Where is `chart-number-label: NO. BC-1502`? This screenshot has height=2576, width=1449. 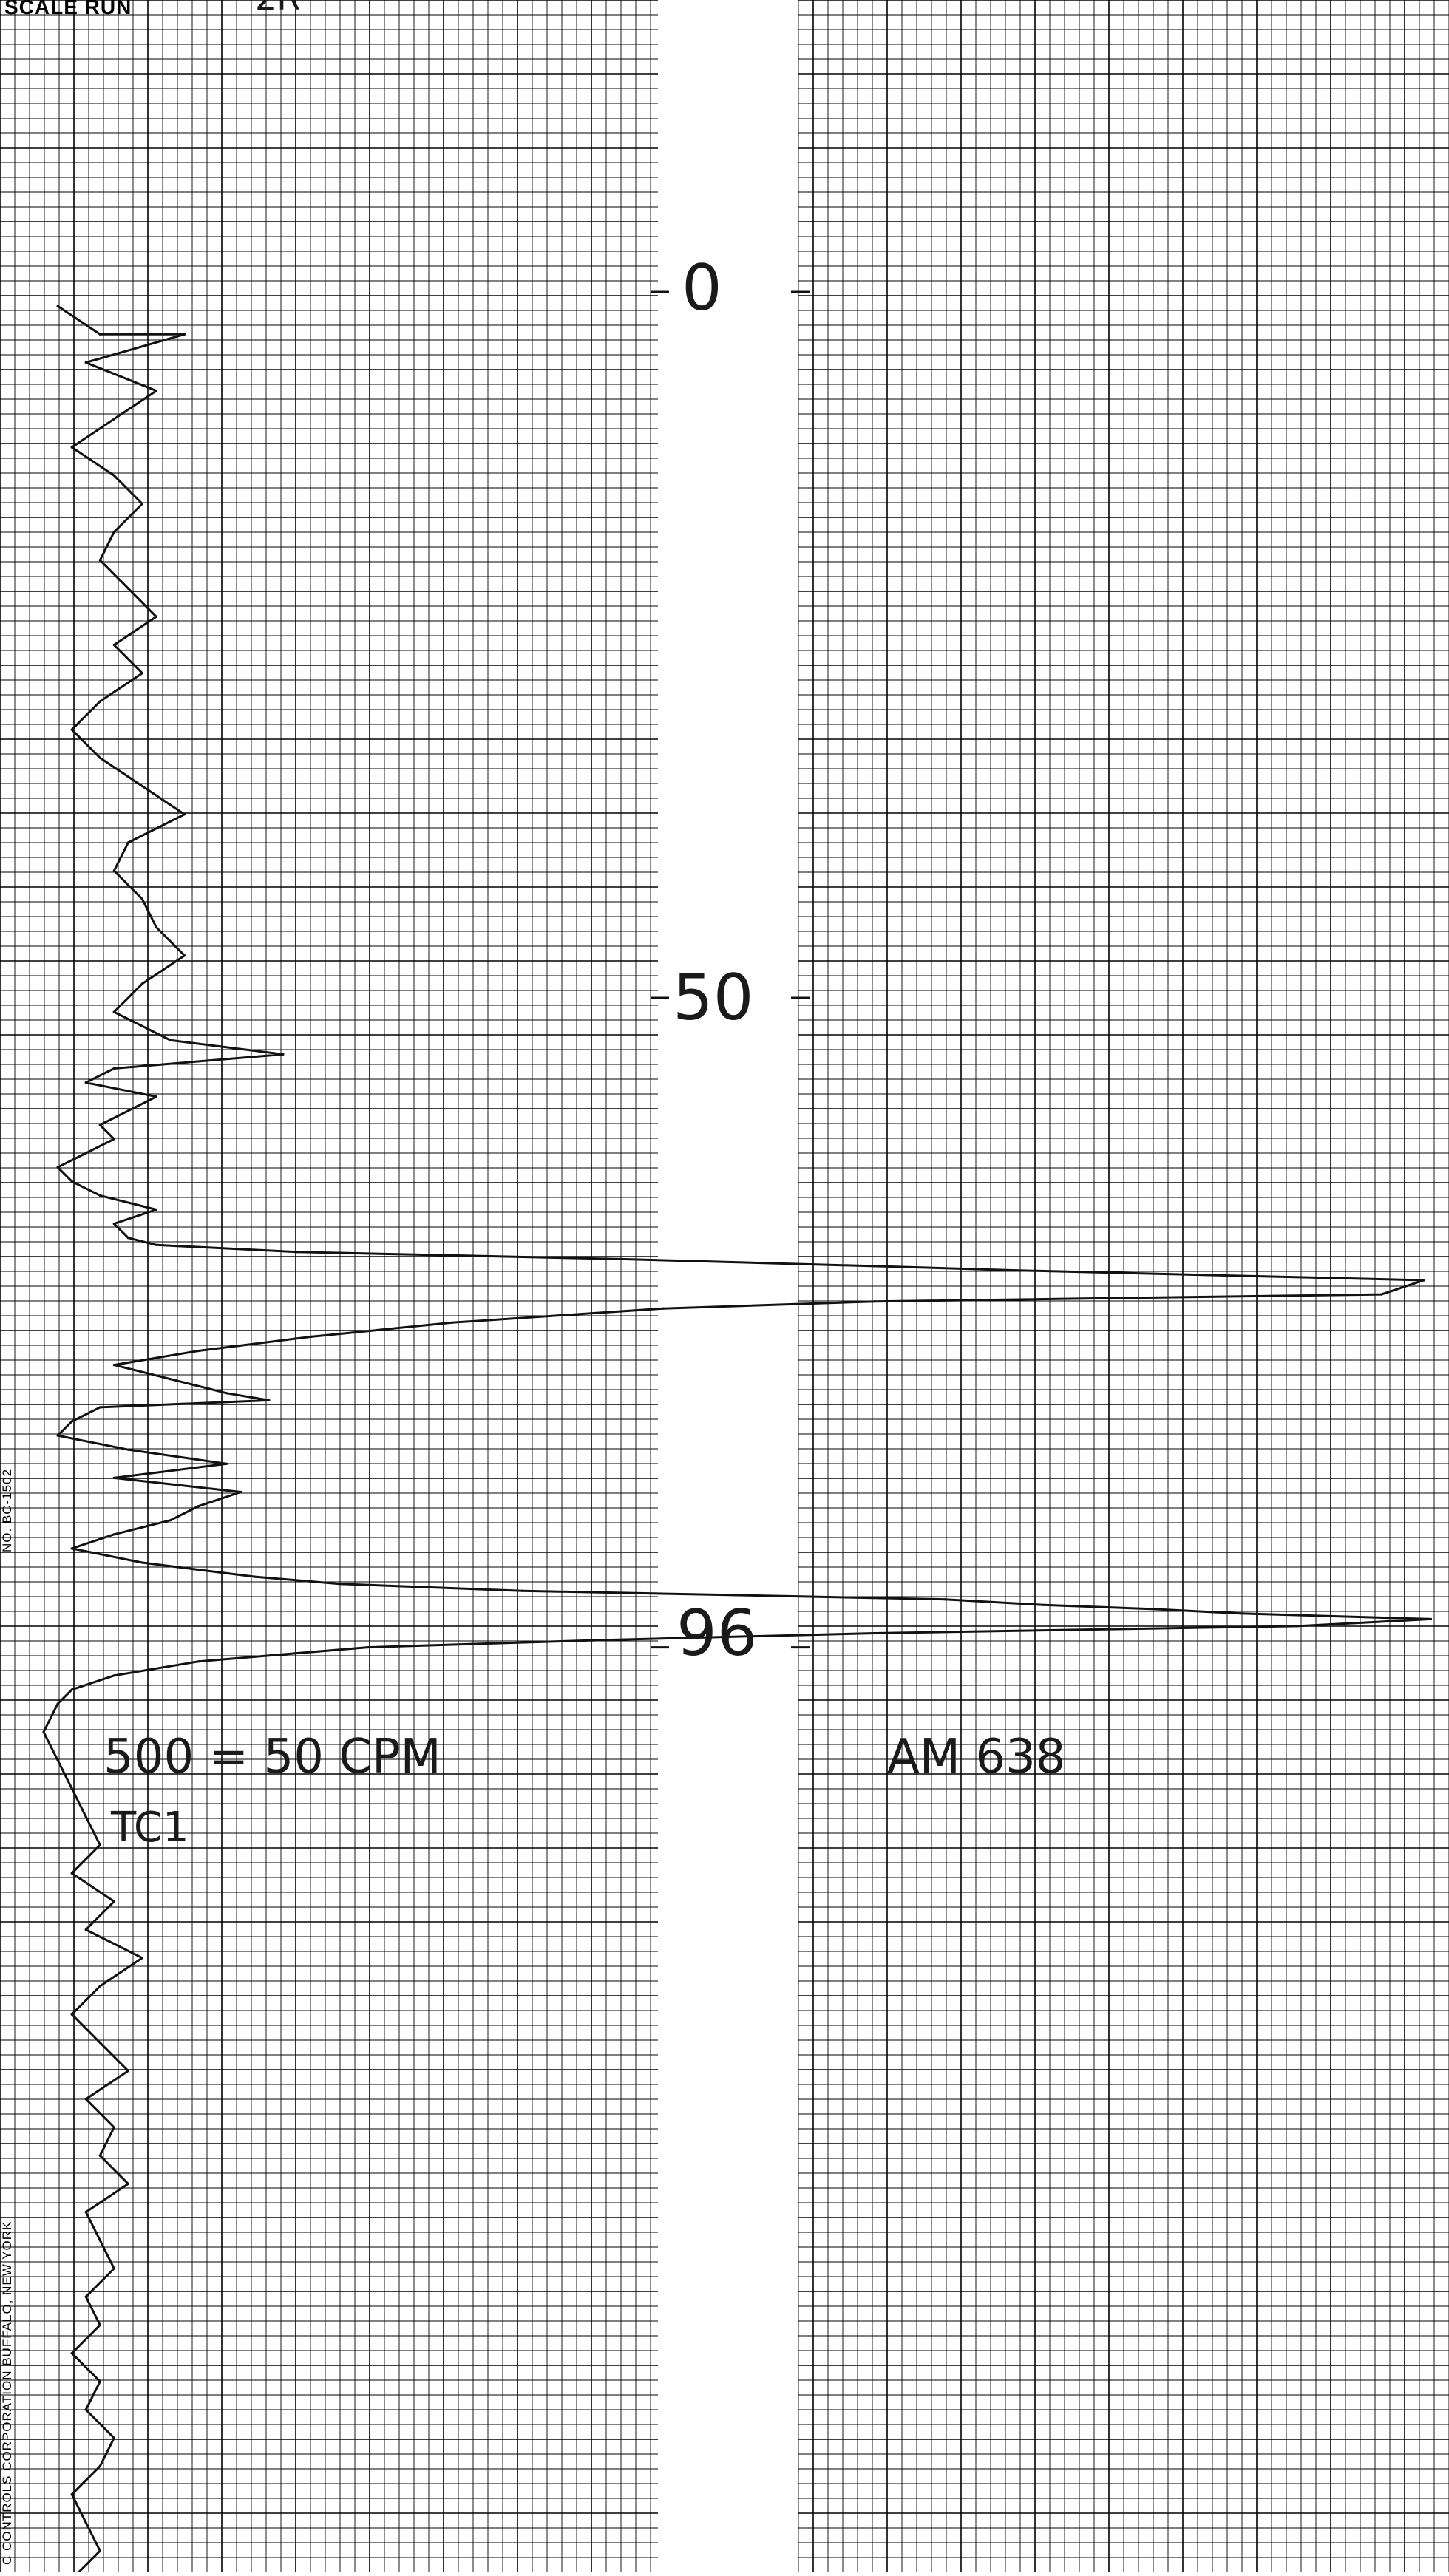
chart-number-label: NO. BC-1502 is located at coordinates (7, 1510).